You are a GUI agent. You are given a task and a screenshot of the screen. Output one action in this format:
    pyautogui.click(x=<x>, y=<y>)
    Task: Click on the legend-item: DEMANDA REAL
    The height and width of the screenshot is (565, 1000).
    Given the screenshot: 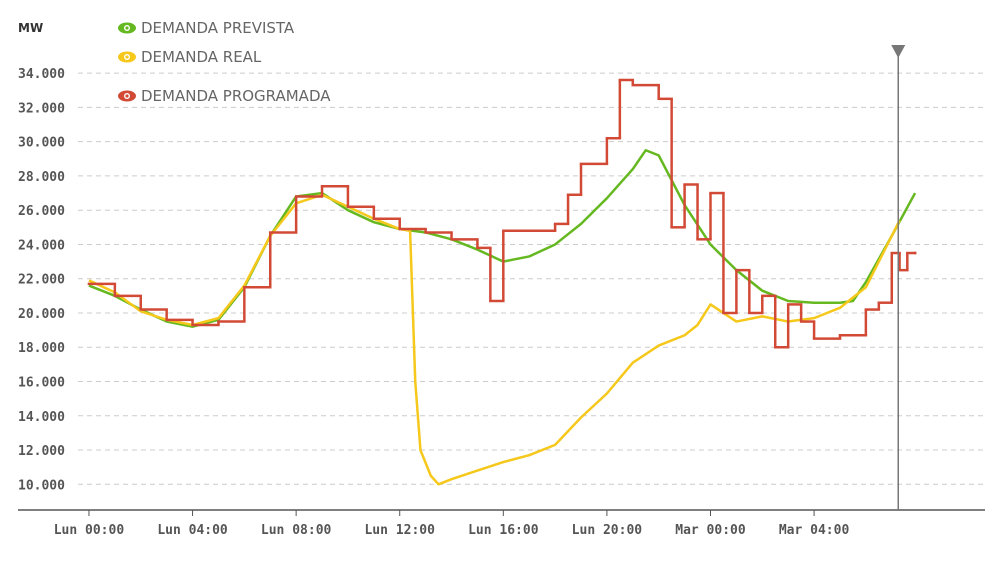 What is the action you would take?
    pyautogui.click(x=190, y=57)
    